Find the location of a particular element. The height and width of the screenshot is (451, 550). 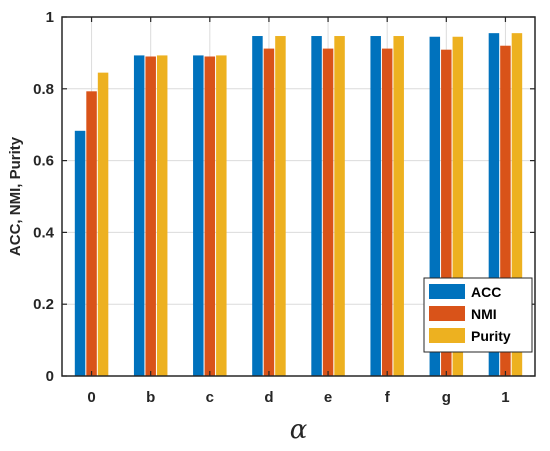

y-tick-label: 1 is located at coordinates (50, 17).